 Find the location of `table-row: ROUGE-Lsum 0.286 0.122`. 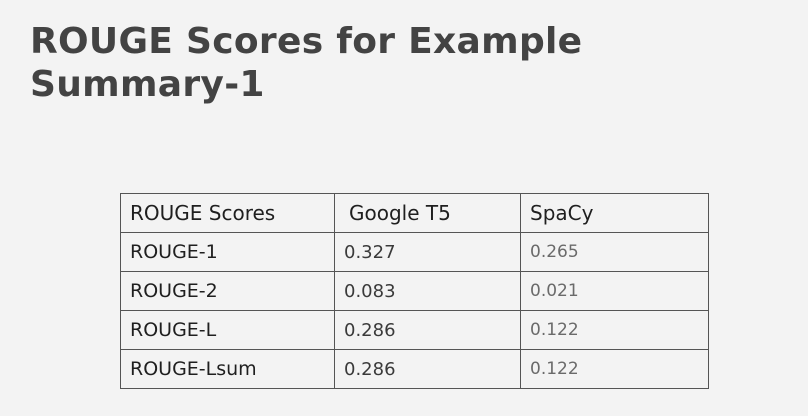

table-row: ROUGE-Lsum 0.286 0.122 is located at coordinates (414, 369).